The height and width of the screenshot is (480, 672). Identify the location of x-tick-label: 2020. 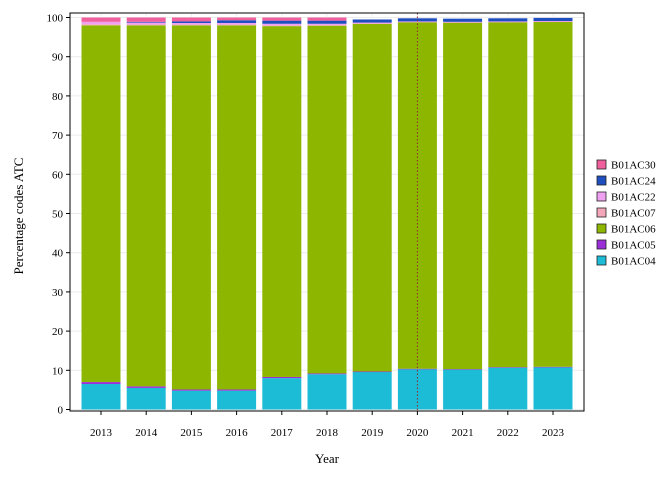
(417, 433).